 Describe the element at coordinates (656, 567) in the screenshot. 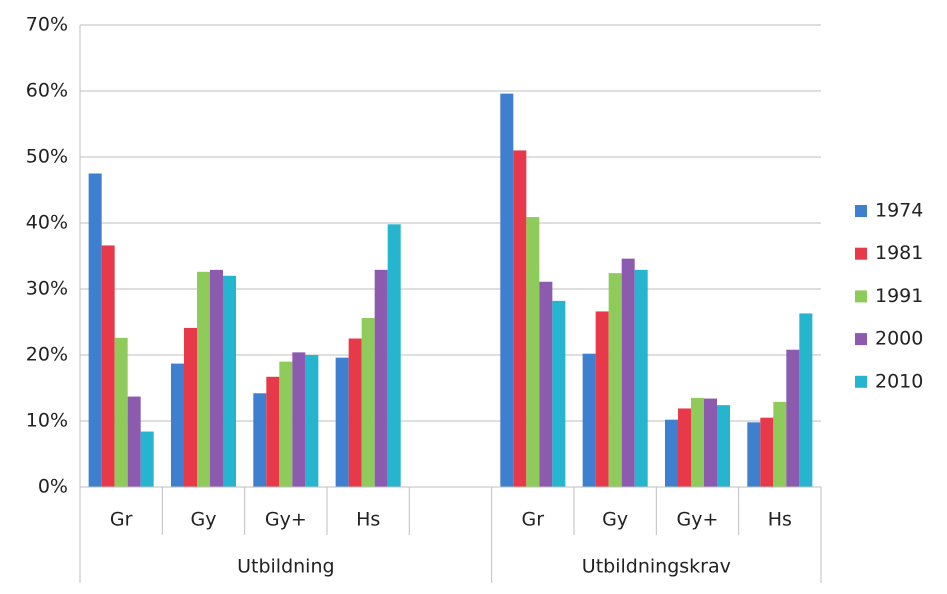

I see `group-label: Utbildningskrav` at that location.